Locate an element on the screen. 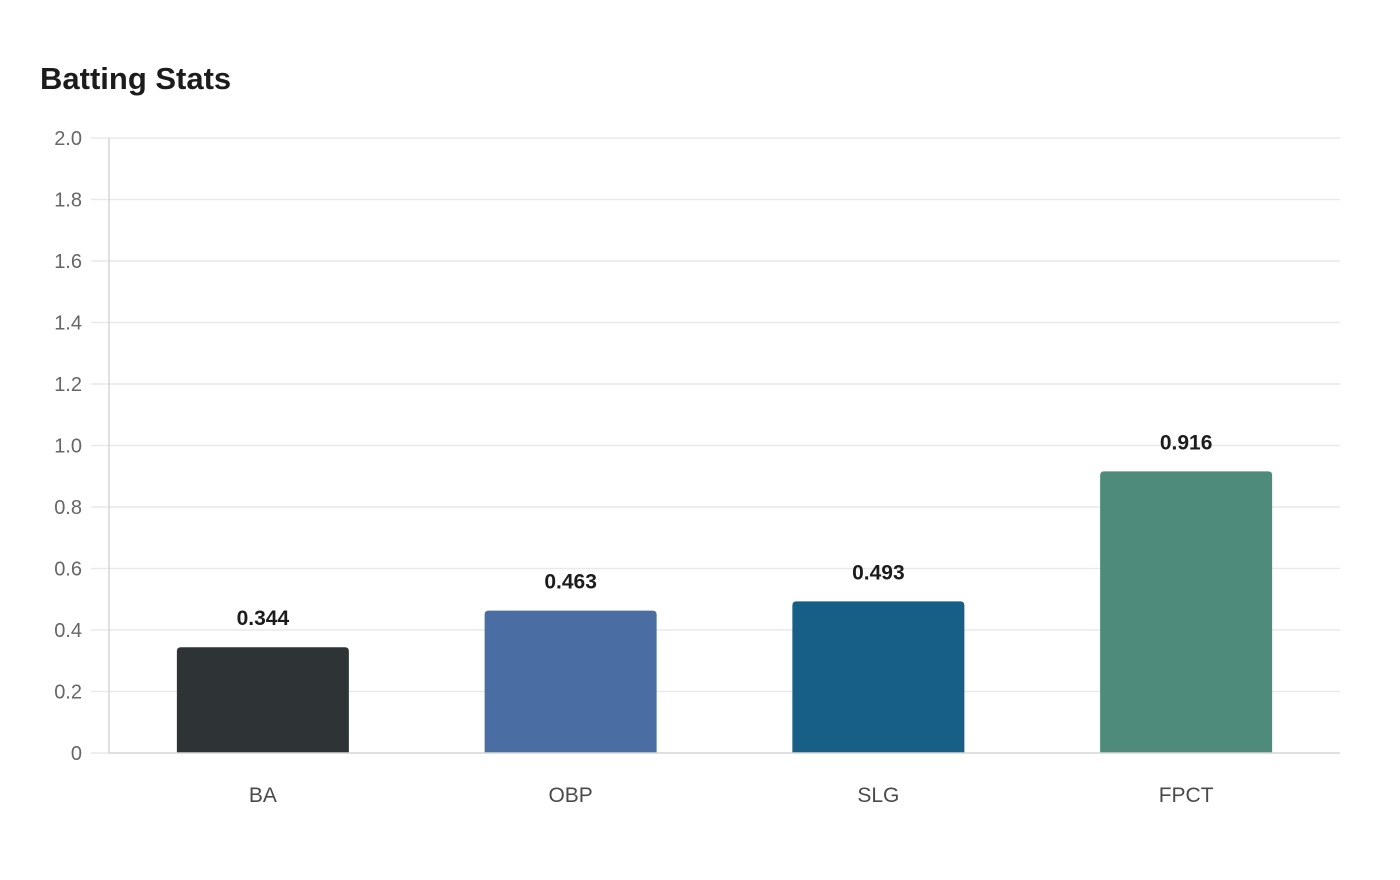  data-label-slg: 0.493 is located at coordinates (878, 572).